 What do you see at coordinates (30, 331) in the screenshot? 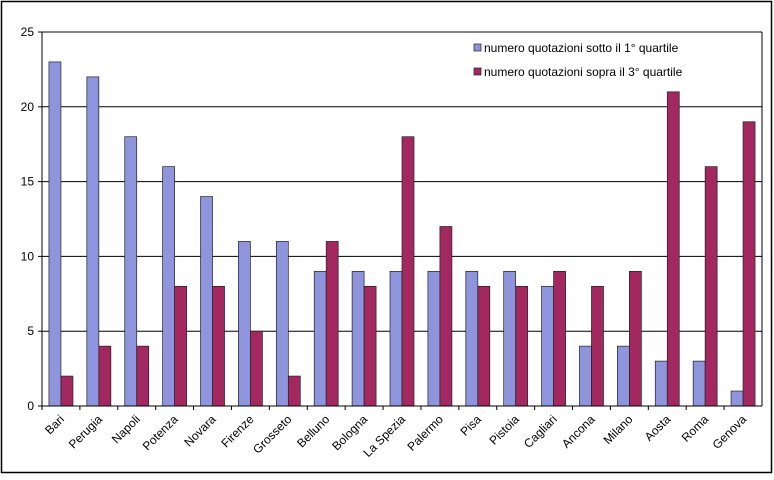
I see `y-tick-label: 5` at bounding box center [30, 331].